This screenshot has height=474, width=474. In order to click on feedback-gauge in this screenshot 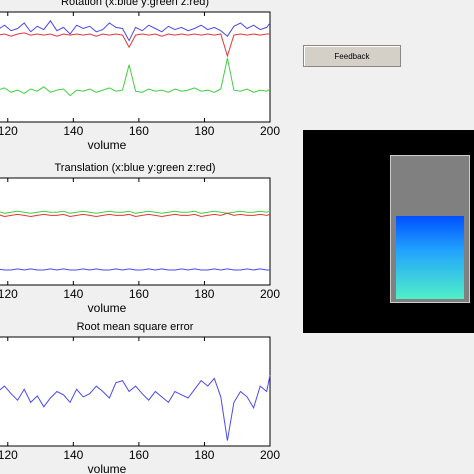, I will do `click(430, 229)`.